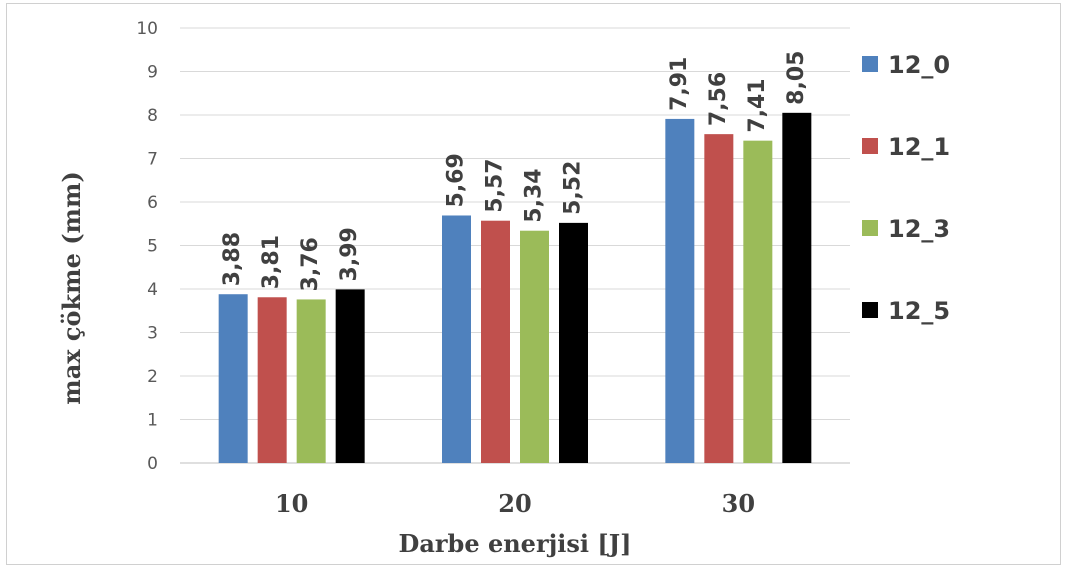  I want to click on x-category-label: 30, so click(738, 503).